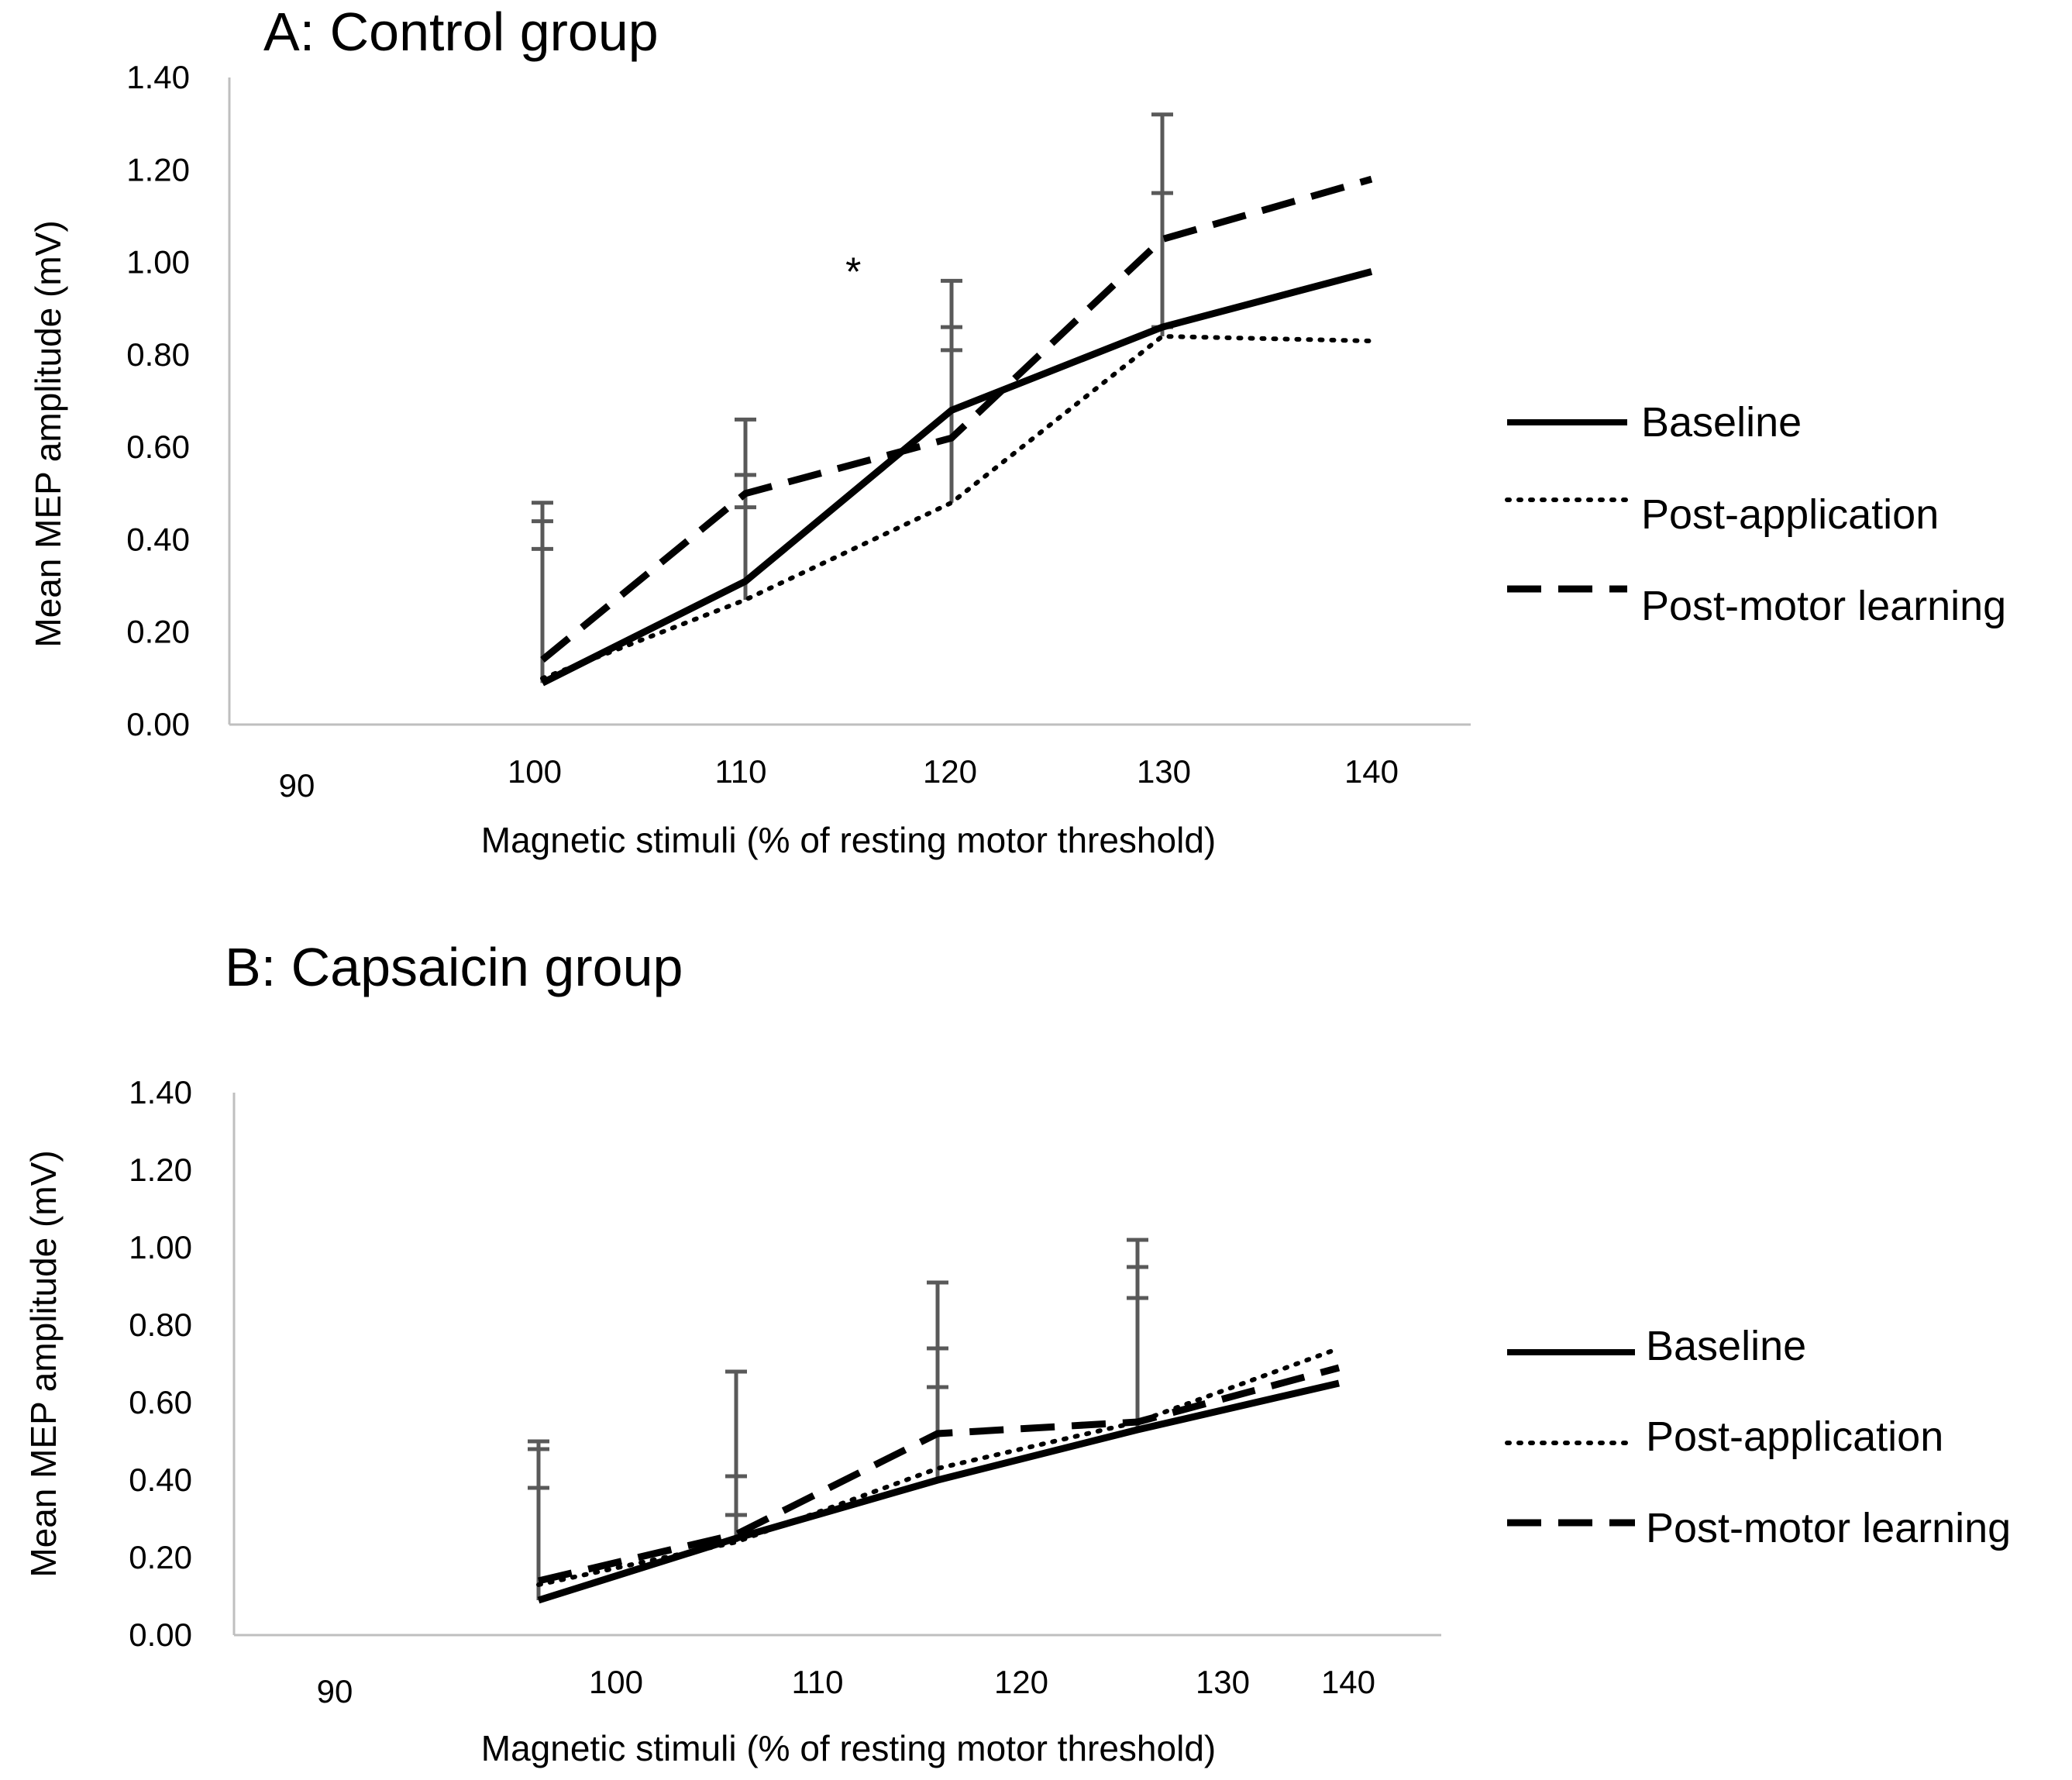 The height and width of the screenshot is (1780, 2072). Describe the element at coordinates (158, 262) in the screenshot. I see `panel-a-y-tick-1-00: 1.00` at that location.